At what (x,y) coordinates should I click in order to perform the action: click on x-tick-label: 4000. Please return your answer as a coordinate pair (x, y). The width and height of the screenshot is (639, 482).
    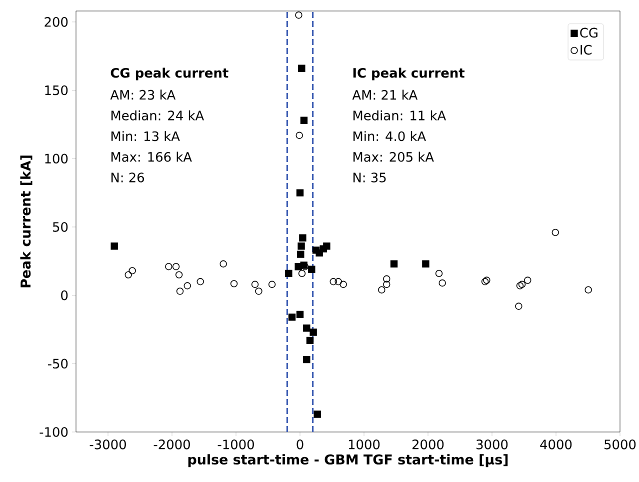
    Looking at the image, I should click on (556, 445).